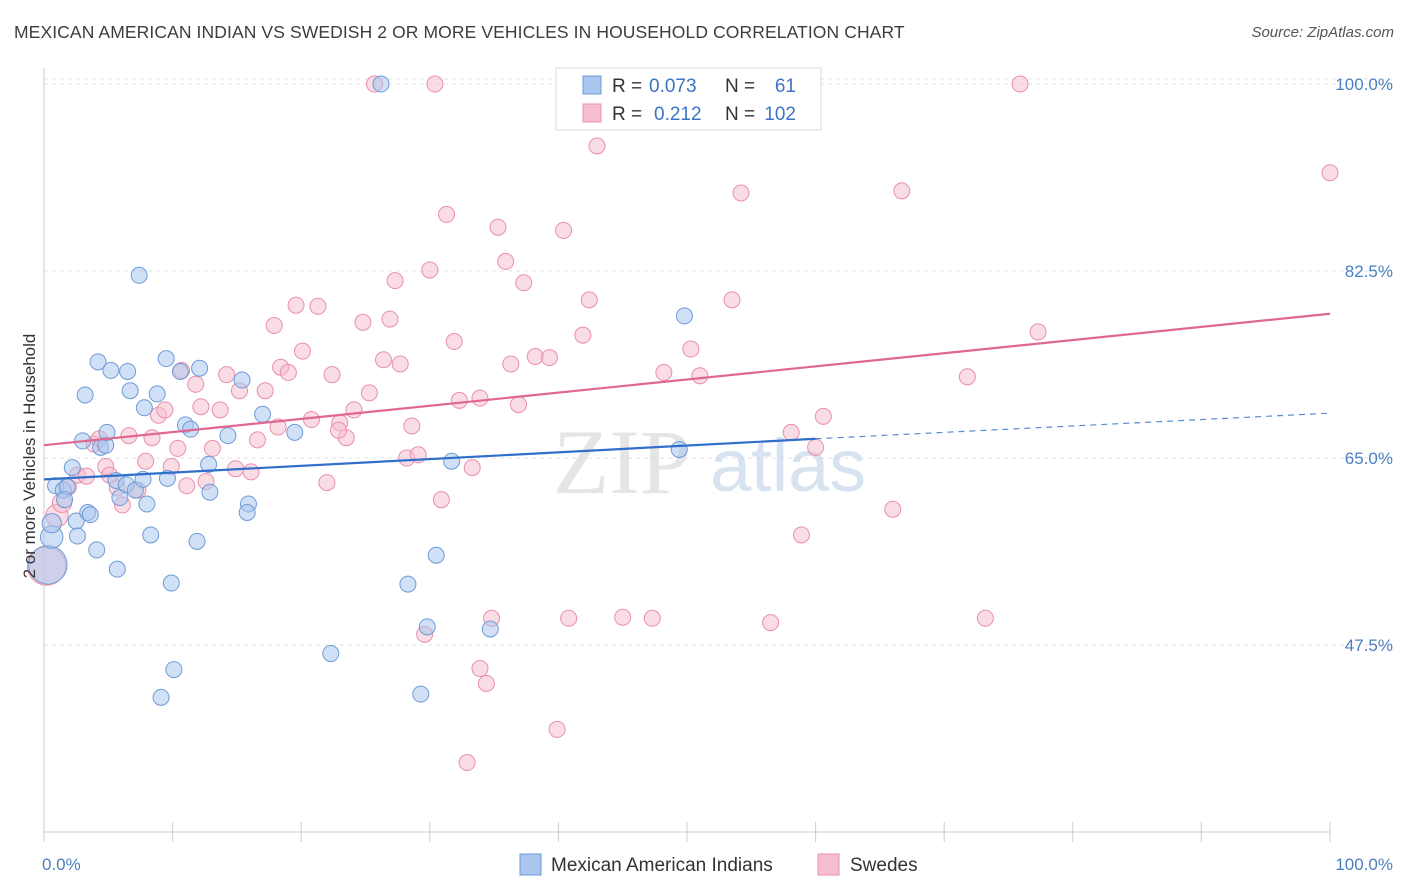  What do you see at coordinates (709, 462) in the screenshot?
I see `watermark: ZIP atlas` at bounding box center [709, 462].